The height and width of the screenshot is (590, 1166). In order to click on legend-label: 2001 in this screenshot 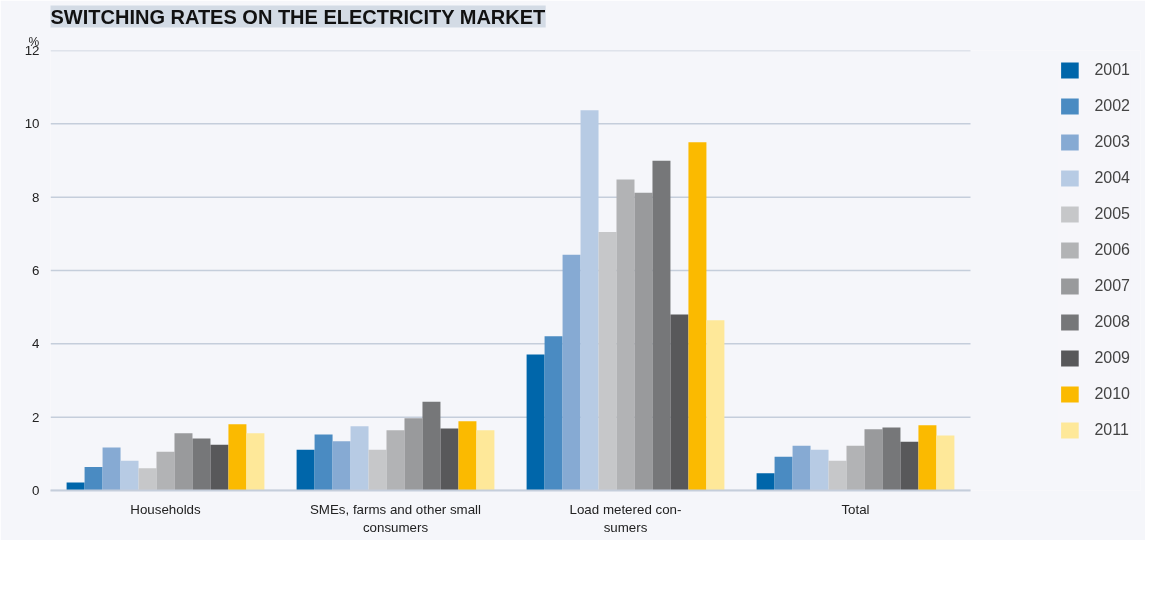, I will do `click(1112, 70)`.